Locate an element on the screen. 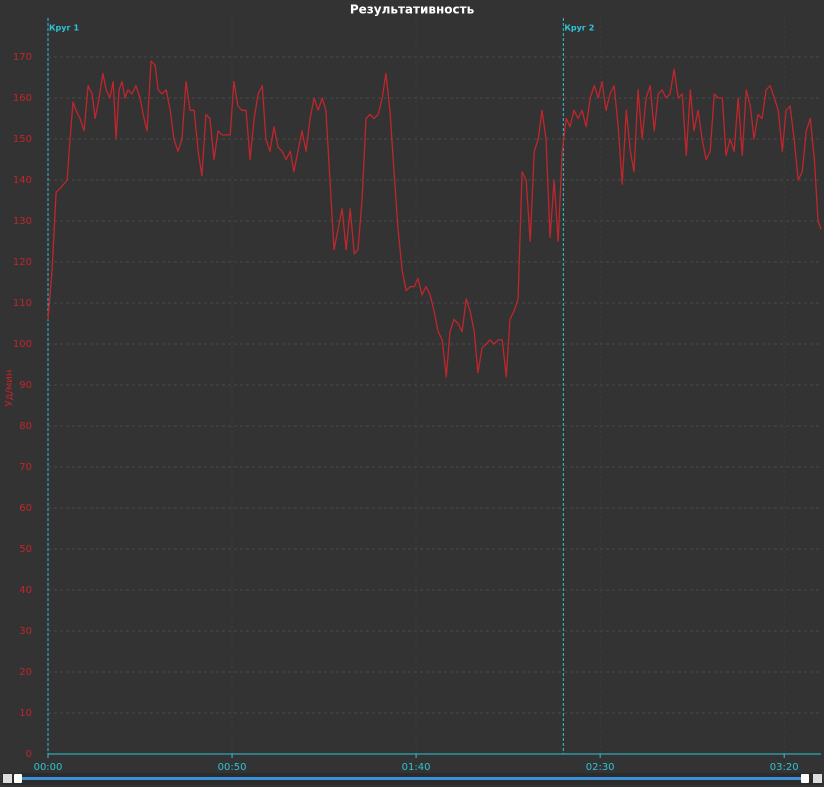  y-tick-label: 150 is located at coordinates (22, 139).